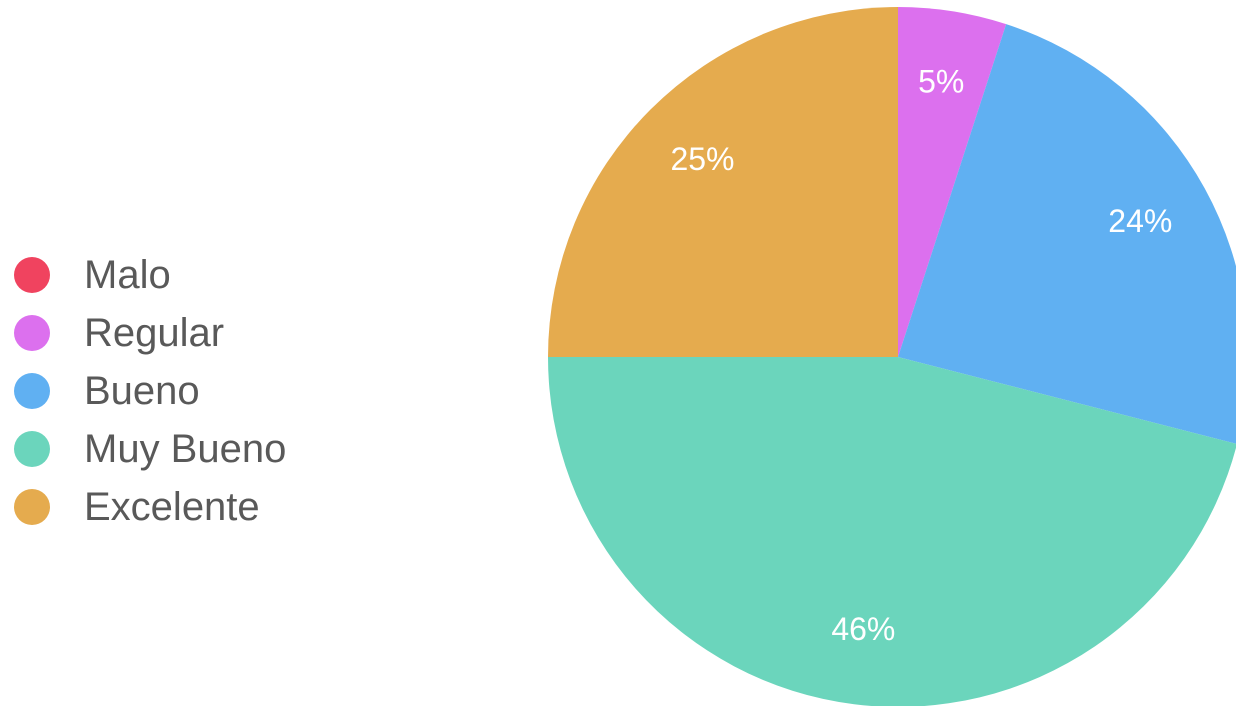  I want to click on legend-swatch-muy-bueno, so click(32, 449).